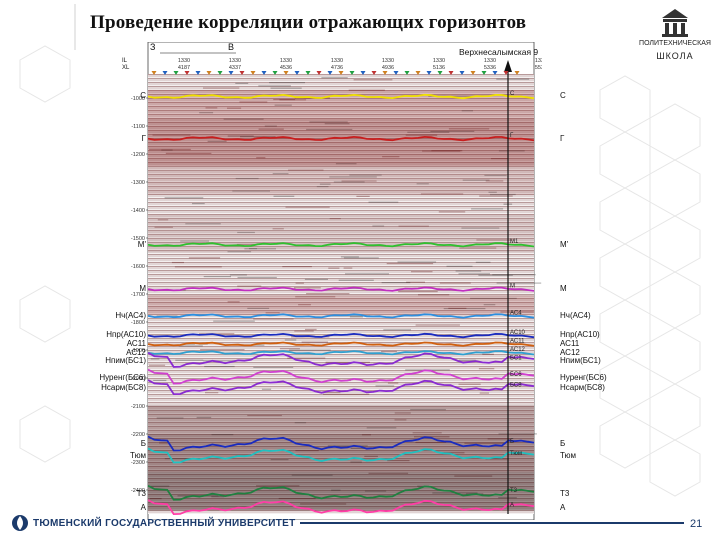 The height and width of the screenshot is (540, 720). Describe the element at coordinates (164, 523) in the screenshot. I see `university-name: ТЮМЕНСКИЙ ГОСУДАРСТВЕННЫЙ УНИВЕРСИТЕТ` at that location.